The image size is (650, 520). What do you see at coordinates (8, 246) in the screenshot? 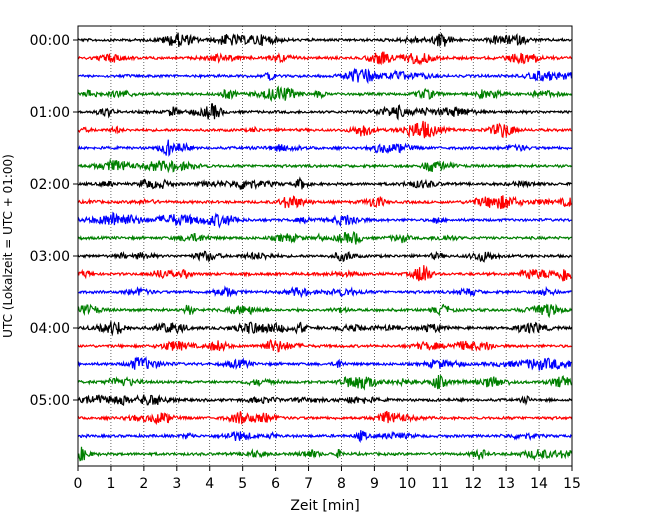
I see `y-axis-label: UTC (Lokalzeit = UTC + 01:00)` at bounding box center [8, 246].